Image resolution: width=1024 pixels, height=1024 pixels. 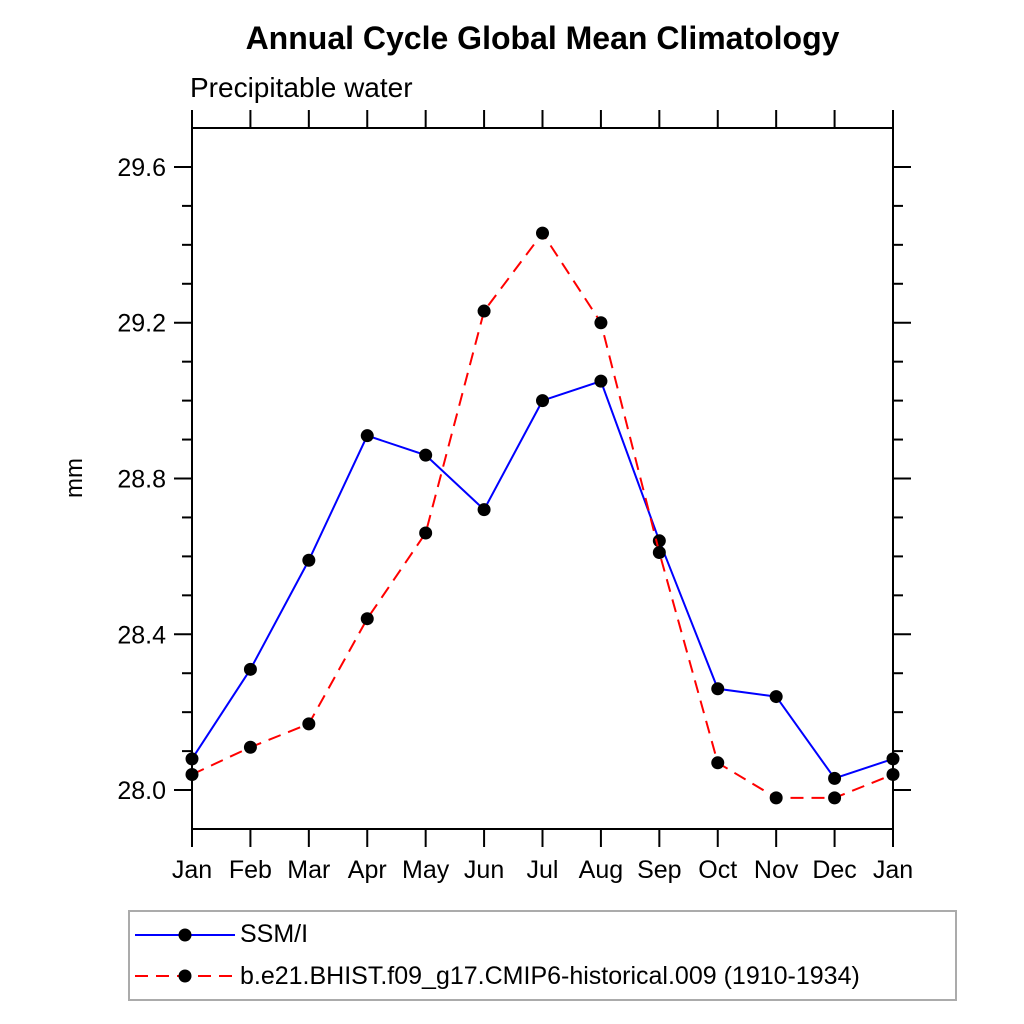 I want to click on x-tick-label: Oct, so click(x=717, y=870).